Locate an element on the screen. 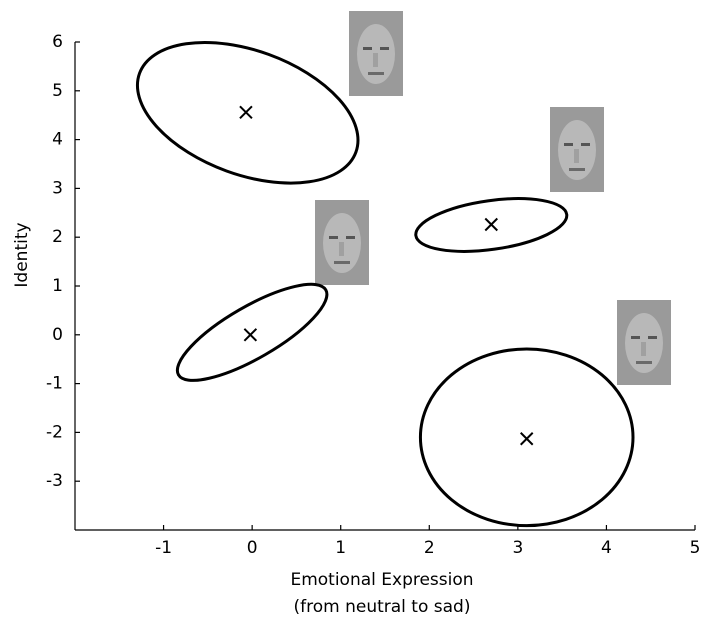 This screenshot has height=634, width=714. y-axis-label: Identity is located at coordinates (22, 254).